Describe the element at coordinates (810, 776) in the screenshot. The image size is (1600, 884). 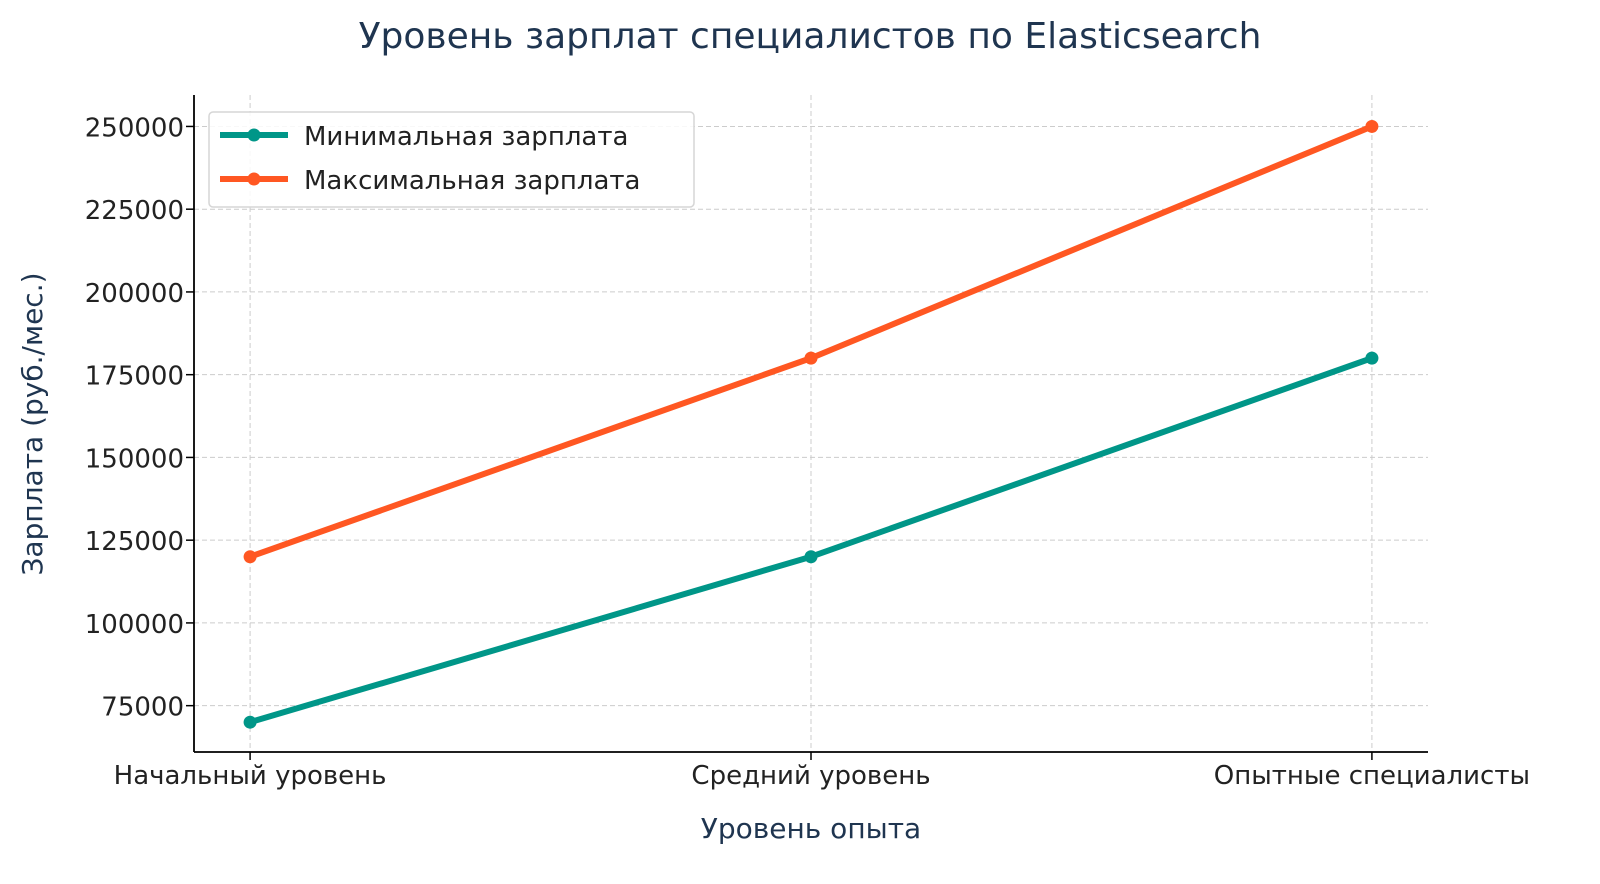
I see `x-tick-label: Средний уровень` at that location.